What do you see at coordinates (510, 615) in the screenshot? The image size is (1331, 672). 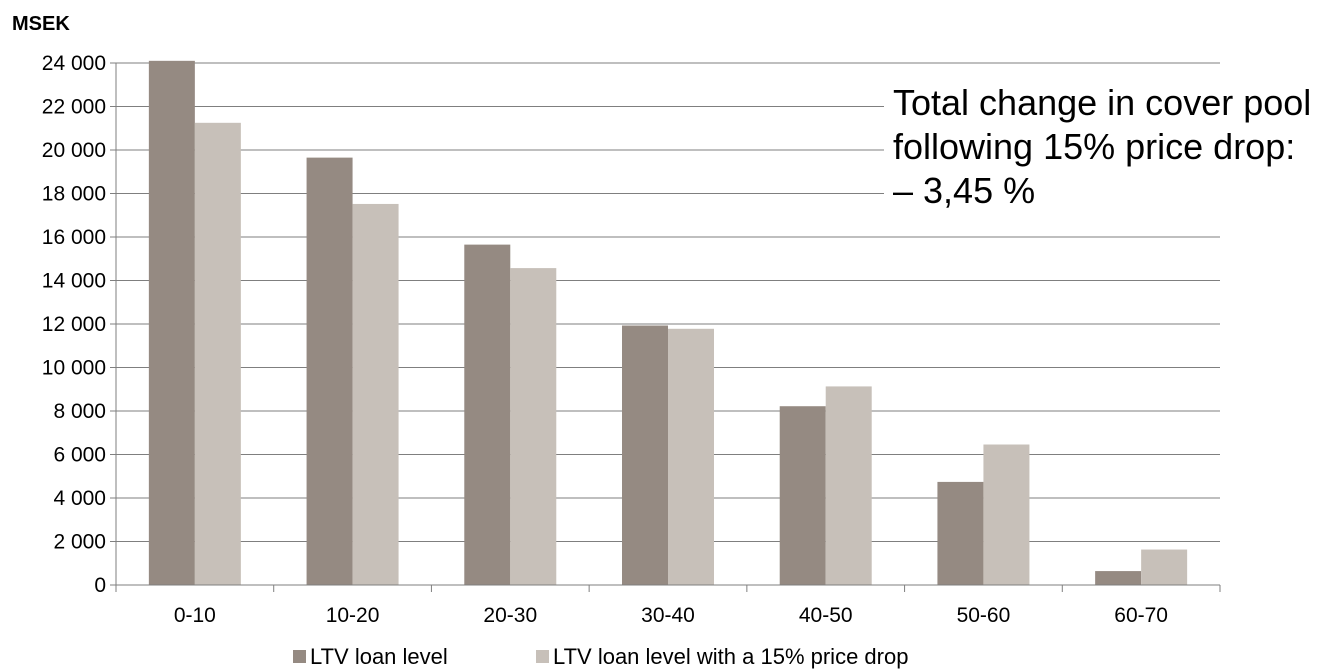 I see `x-tick-label: 20-30` at bounding box center [510, 615].